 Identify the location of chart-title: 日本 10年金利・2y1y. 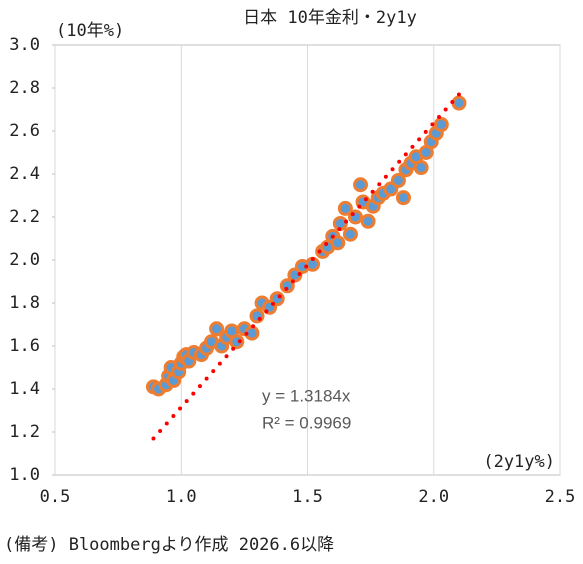
(330, 18).